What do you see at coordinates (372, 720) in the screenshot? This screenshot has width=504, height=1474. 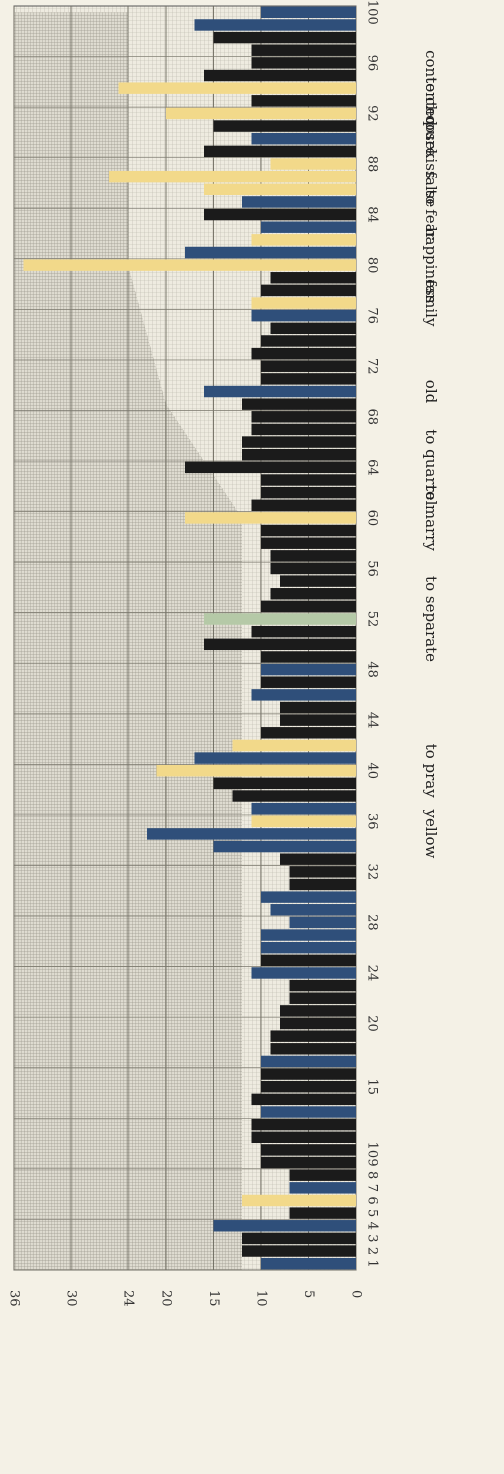 I see `category-tick-44: 44` at bounding box center [372, 720].